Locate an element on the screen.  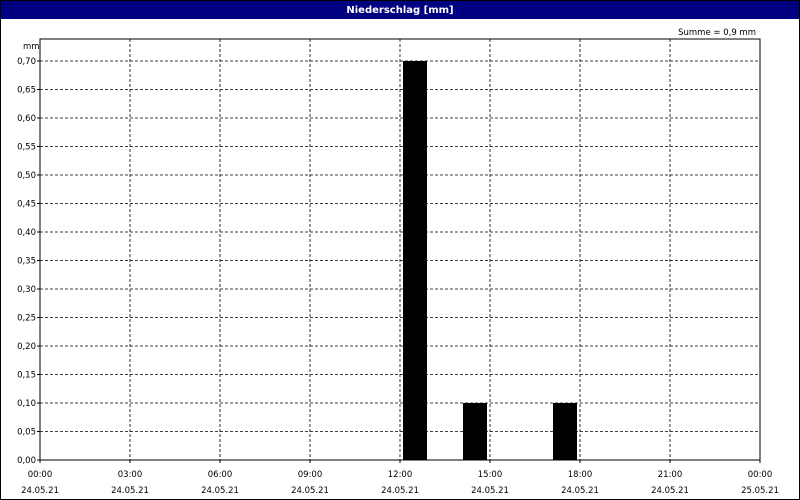
y-tick-label: 0,20 is located at coordinates (26, 347).